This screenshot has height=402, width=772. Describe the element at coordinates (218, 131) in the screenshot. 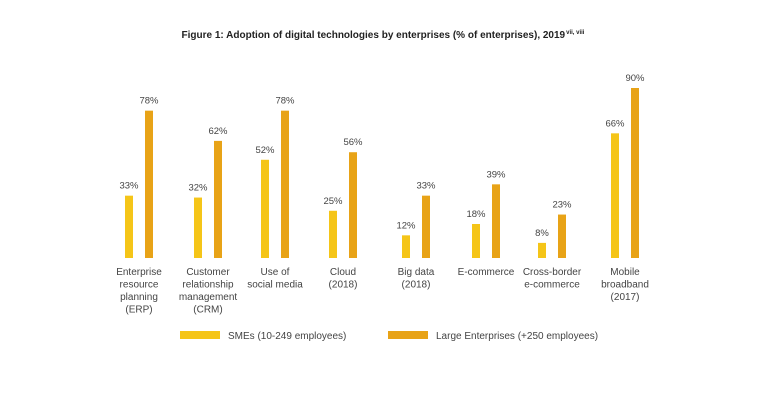

I see `value-label-large-1: 62%` at that location.